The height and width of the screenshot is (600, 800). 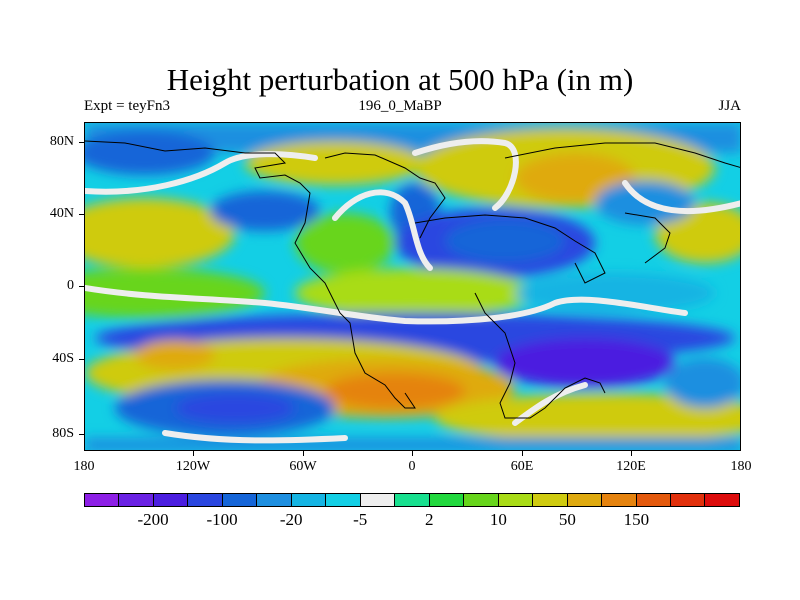 What do you see at coordinates (61, 141) in the screenshot?
I see `lat-label-80N: 80N` at bounding box center [61, 141].